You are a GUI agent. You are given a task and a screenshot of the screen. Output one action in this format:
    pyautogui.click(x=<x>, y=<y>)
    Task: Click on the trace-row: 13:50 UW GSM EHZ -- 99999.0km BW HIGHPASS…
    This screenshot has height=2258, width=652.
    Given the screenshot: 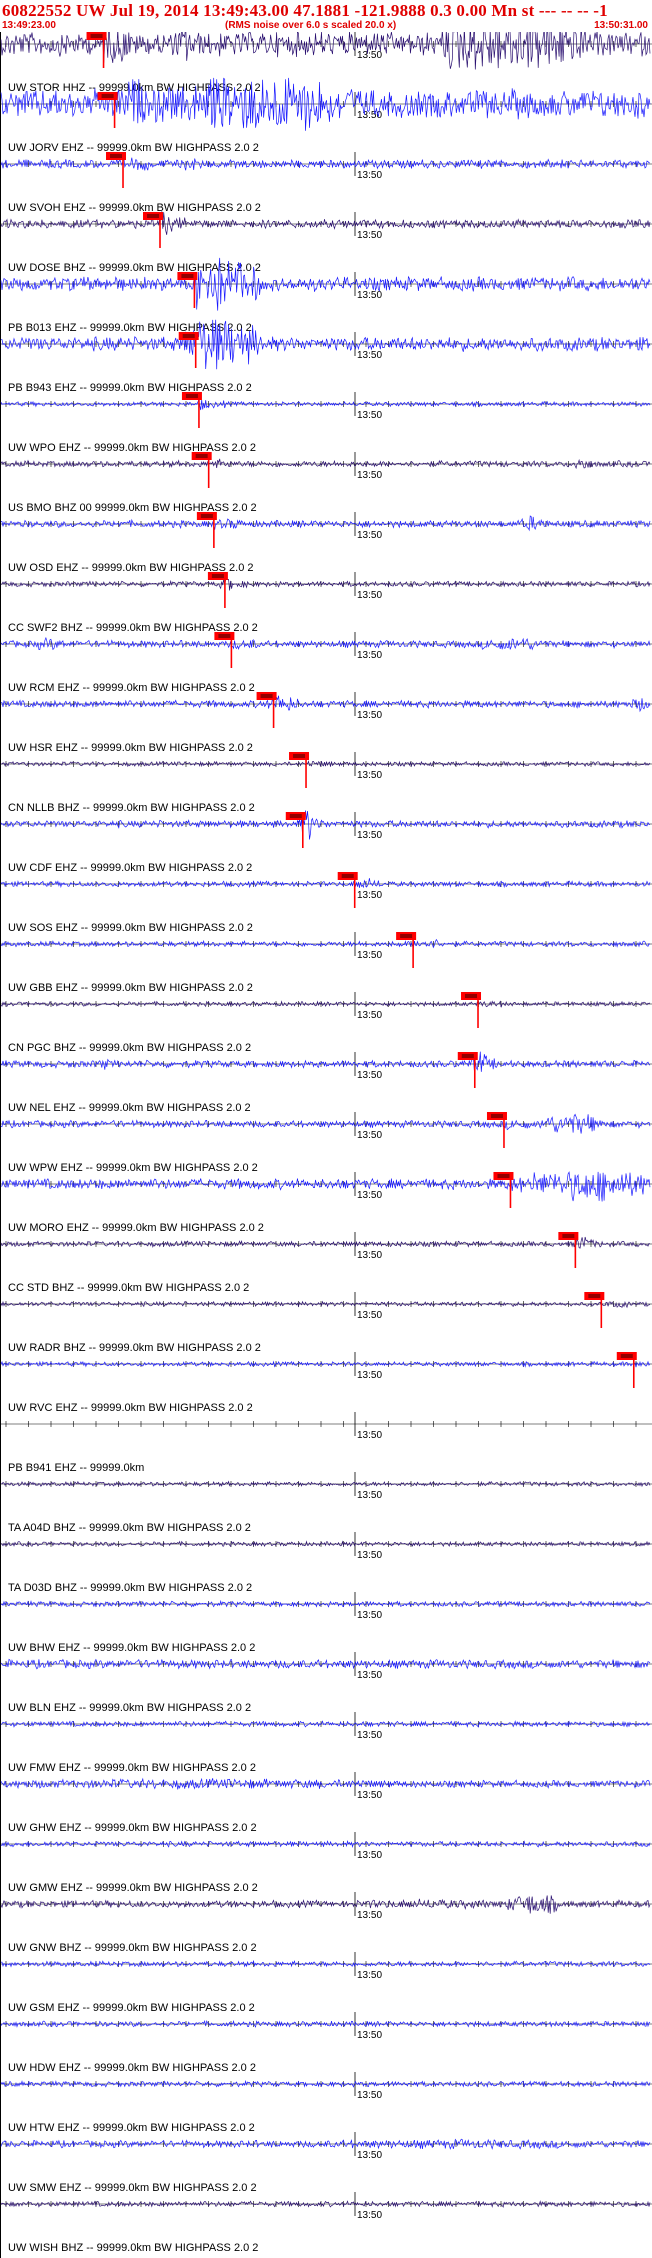 What is the action you would take?
    pyautogui.click(x=326, y=1983)
    